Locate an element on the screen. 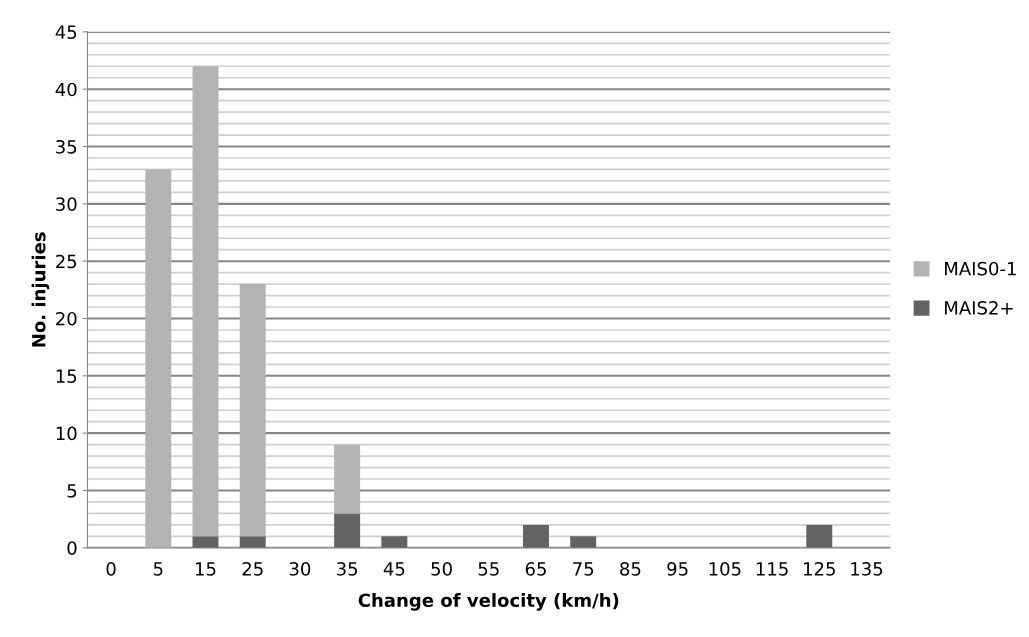 The image size is (1029, 637). x-tick-label: 105 is located at coordinates (725, 569).